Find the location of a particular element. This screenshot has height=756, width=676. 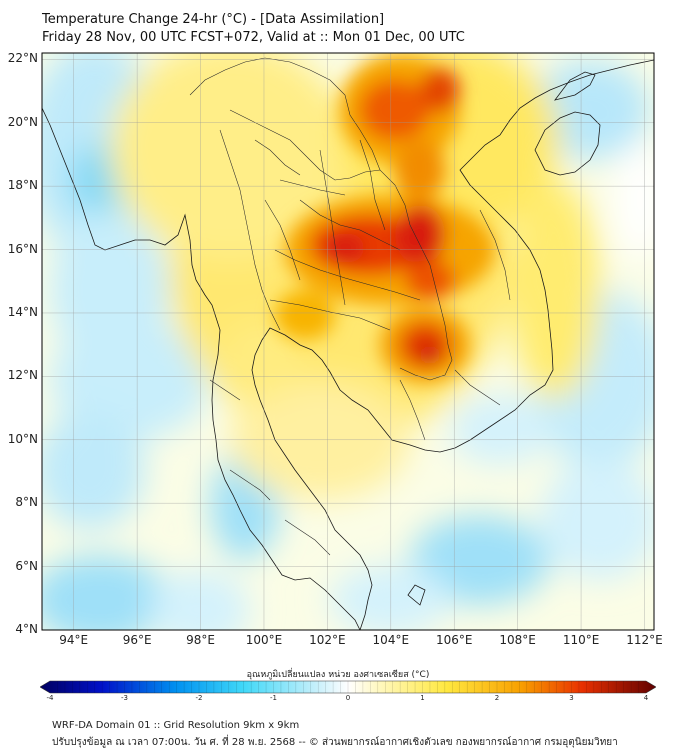

colorbar-tick-label: 0 is located at coordinates (348, 698).